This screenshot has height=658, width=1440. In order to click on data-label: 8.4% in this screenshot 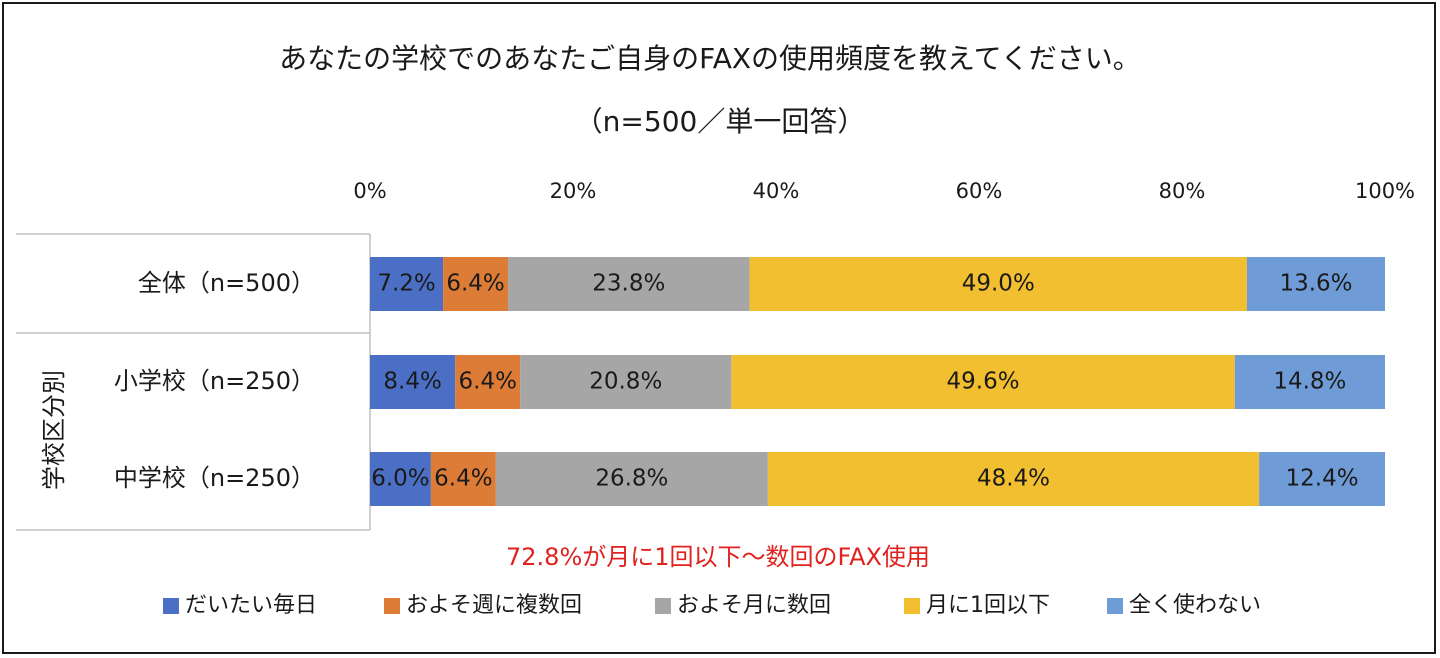, I will do `click(412, 382)`.